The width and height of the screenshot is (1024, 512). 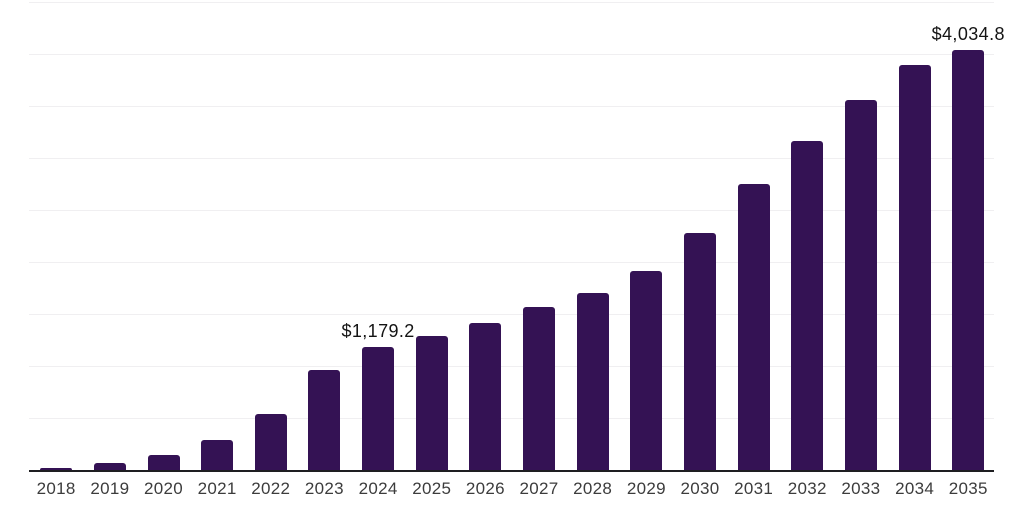 I want to click on x-tick-label-2033: 2033, so click(x=861, y=488).